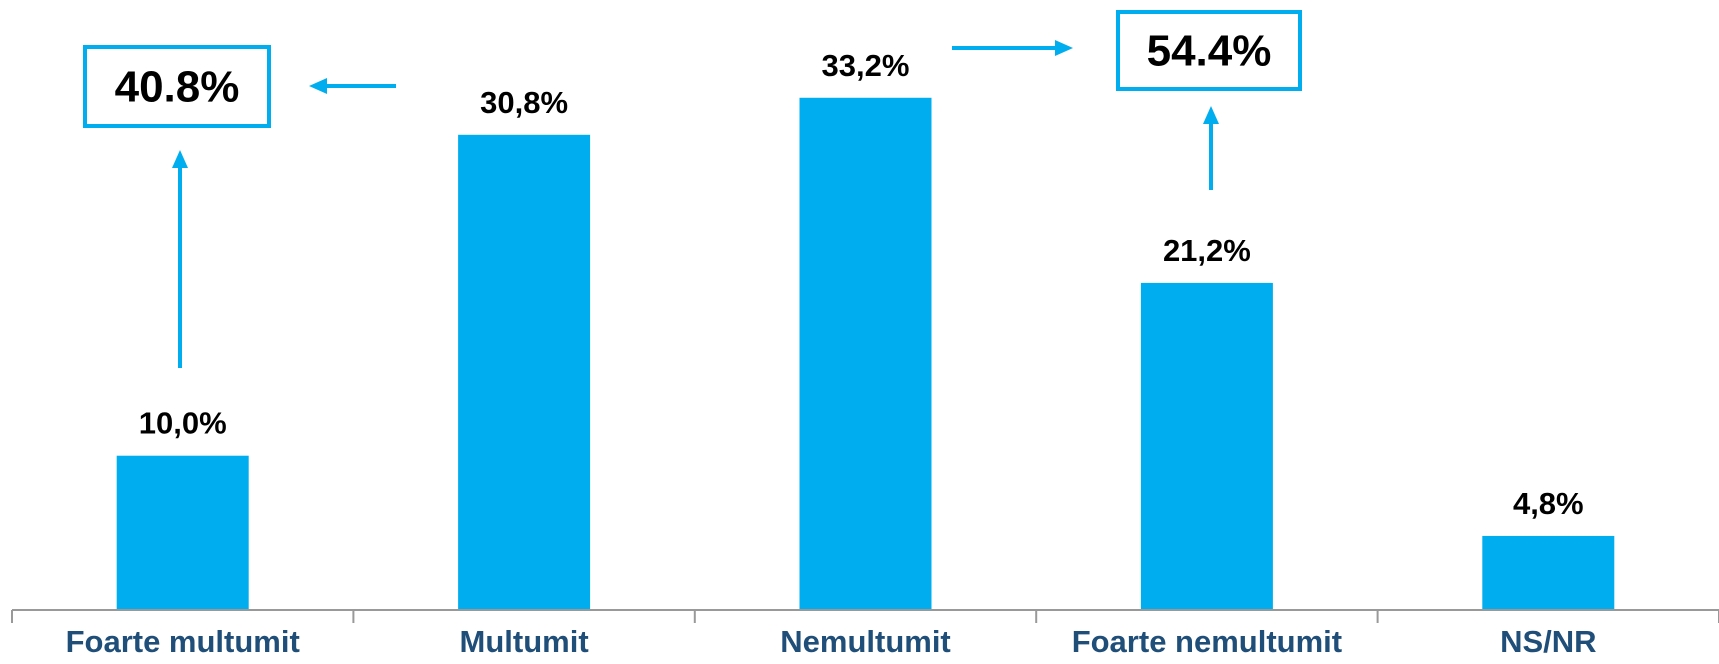 The image size is (1719, 664). I want to click on bar-value-label-4: 21,2%, so click(1207, 250).